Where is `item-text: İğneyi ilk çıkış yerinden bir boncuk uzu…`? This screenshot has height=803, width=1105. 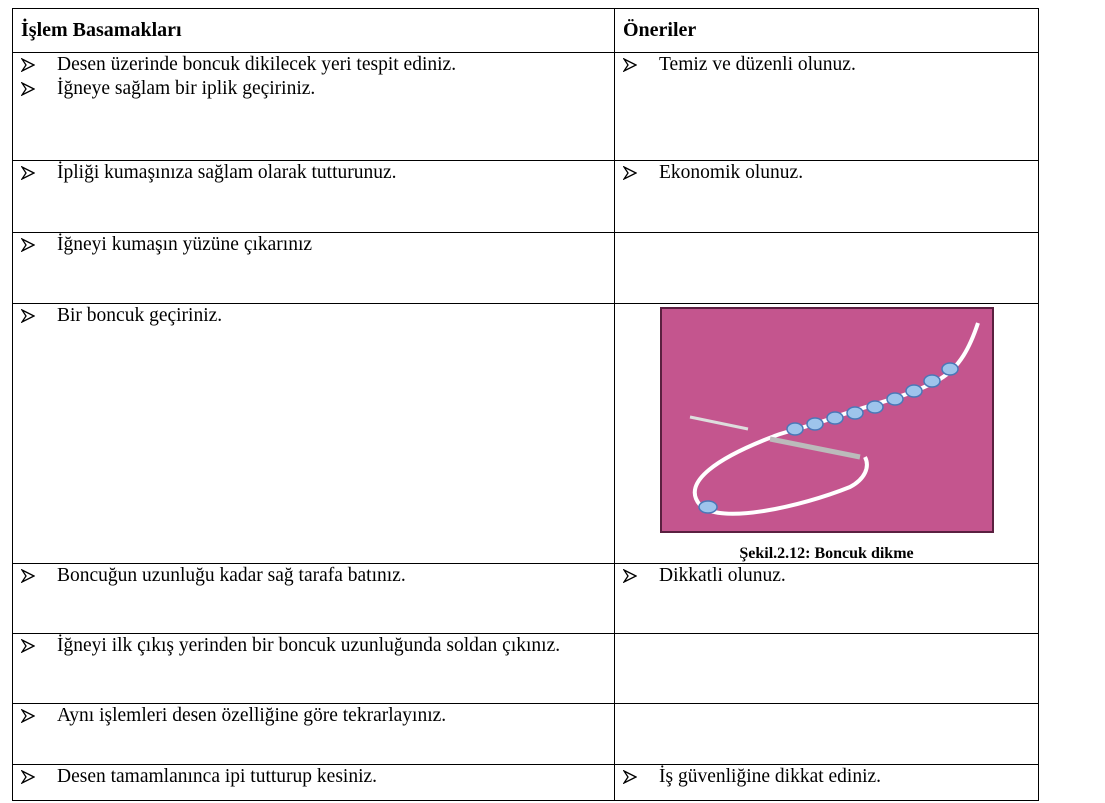
item-text: İğneyi ilk çıkış yerinden bir boncuk uzu… is located at coordinates (309, 645).